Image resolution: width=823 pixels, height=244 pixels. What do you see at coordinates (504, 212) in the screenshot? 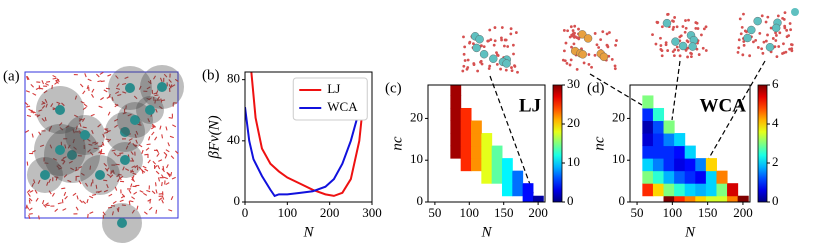
I see `x-tick-label: 150` at bounding box center [504, 212].